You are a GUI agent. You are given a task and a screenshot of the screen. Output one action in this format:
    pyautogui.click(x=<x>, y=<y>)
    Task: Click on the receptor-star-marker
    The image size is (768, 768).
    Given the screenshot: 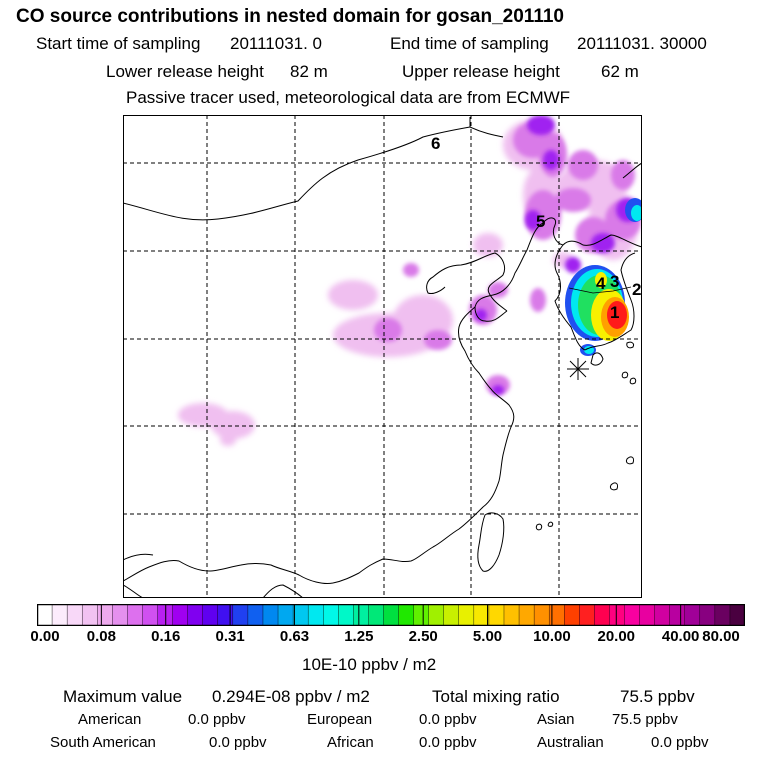 What is the action you would take?
    pyautogui.click(x=578, y=369)
    